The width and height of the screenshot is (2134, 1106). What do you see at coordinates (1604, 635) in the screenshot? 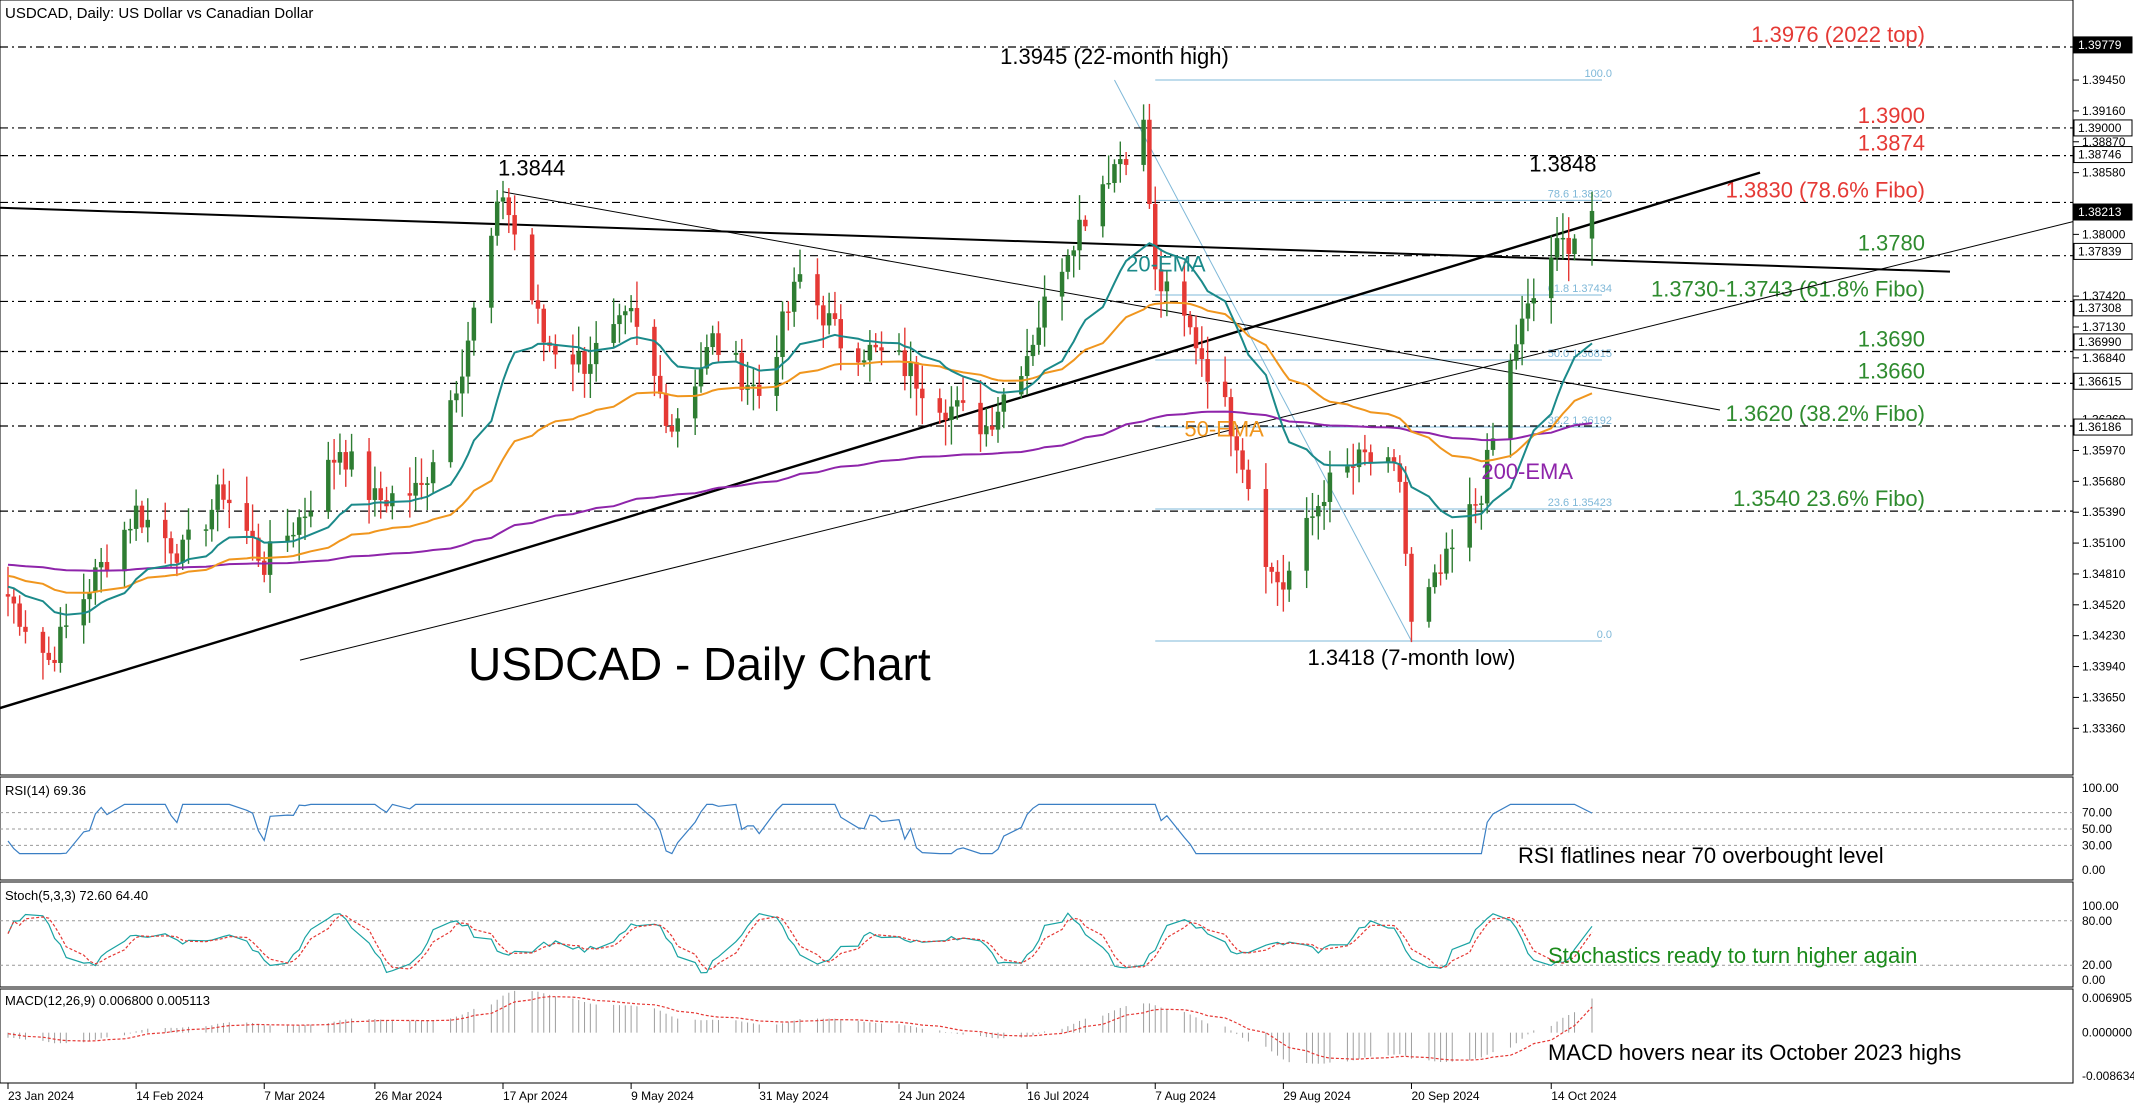
I see `fibo-level-label: 0.0` at bounding box center [1604, 635].